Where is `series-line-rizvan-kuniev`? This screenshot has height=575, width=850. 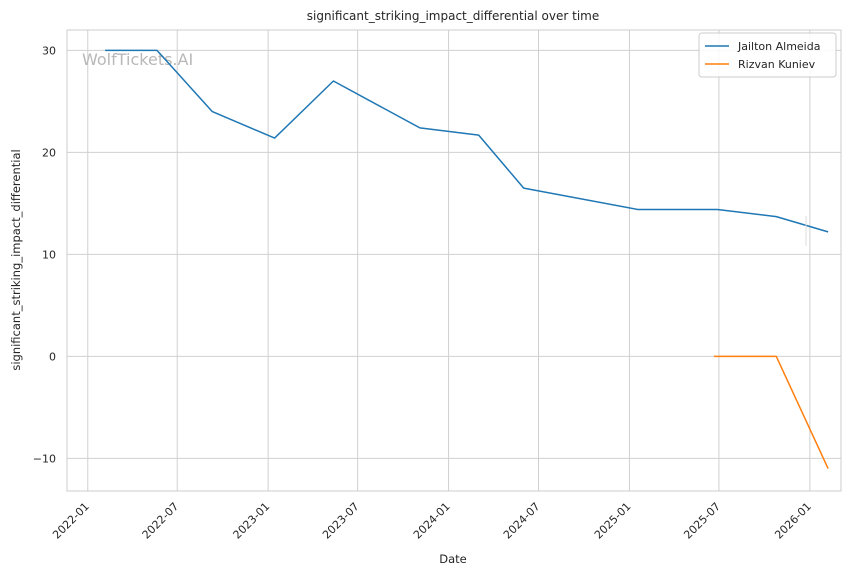
series-line-rizvan-kuniev is located at coordinates (771, 412).